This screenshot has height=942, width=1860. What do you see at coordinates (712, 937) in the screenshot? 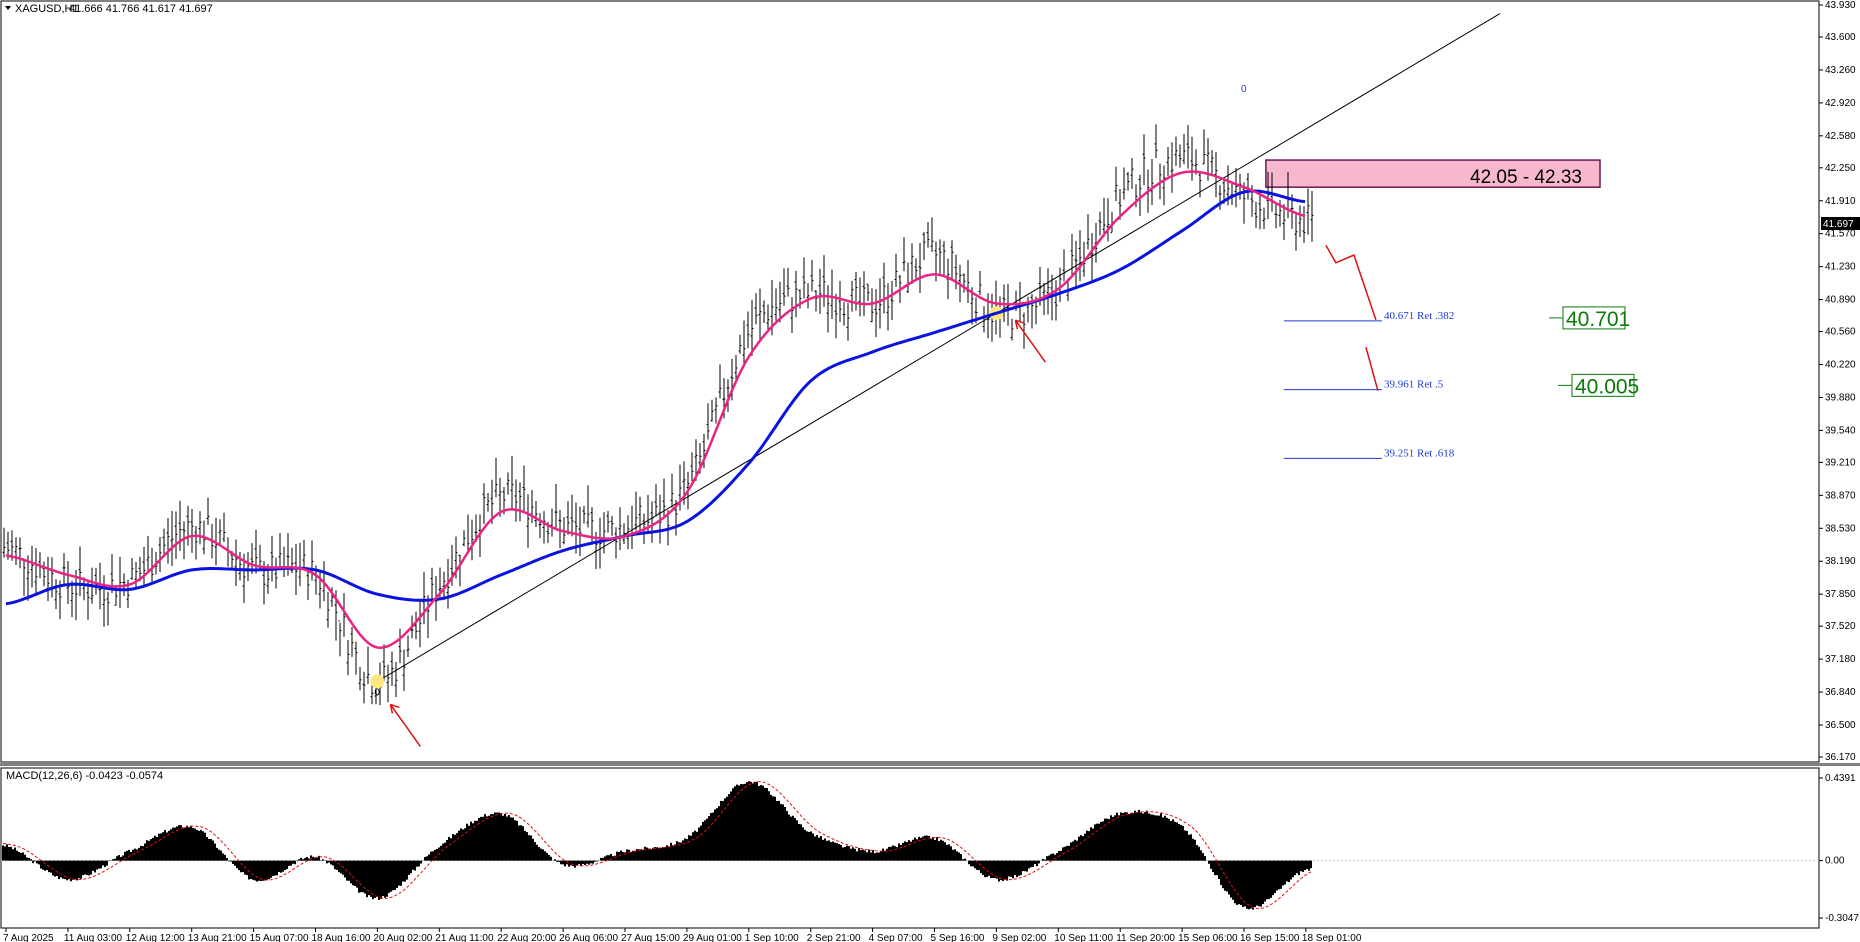
I see `time-tick-label: 29 Aug 01:00` at bounding box center [712, 937].